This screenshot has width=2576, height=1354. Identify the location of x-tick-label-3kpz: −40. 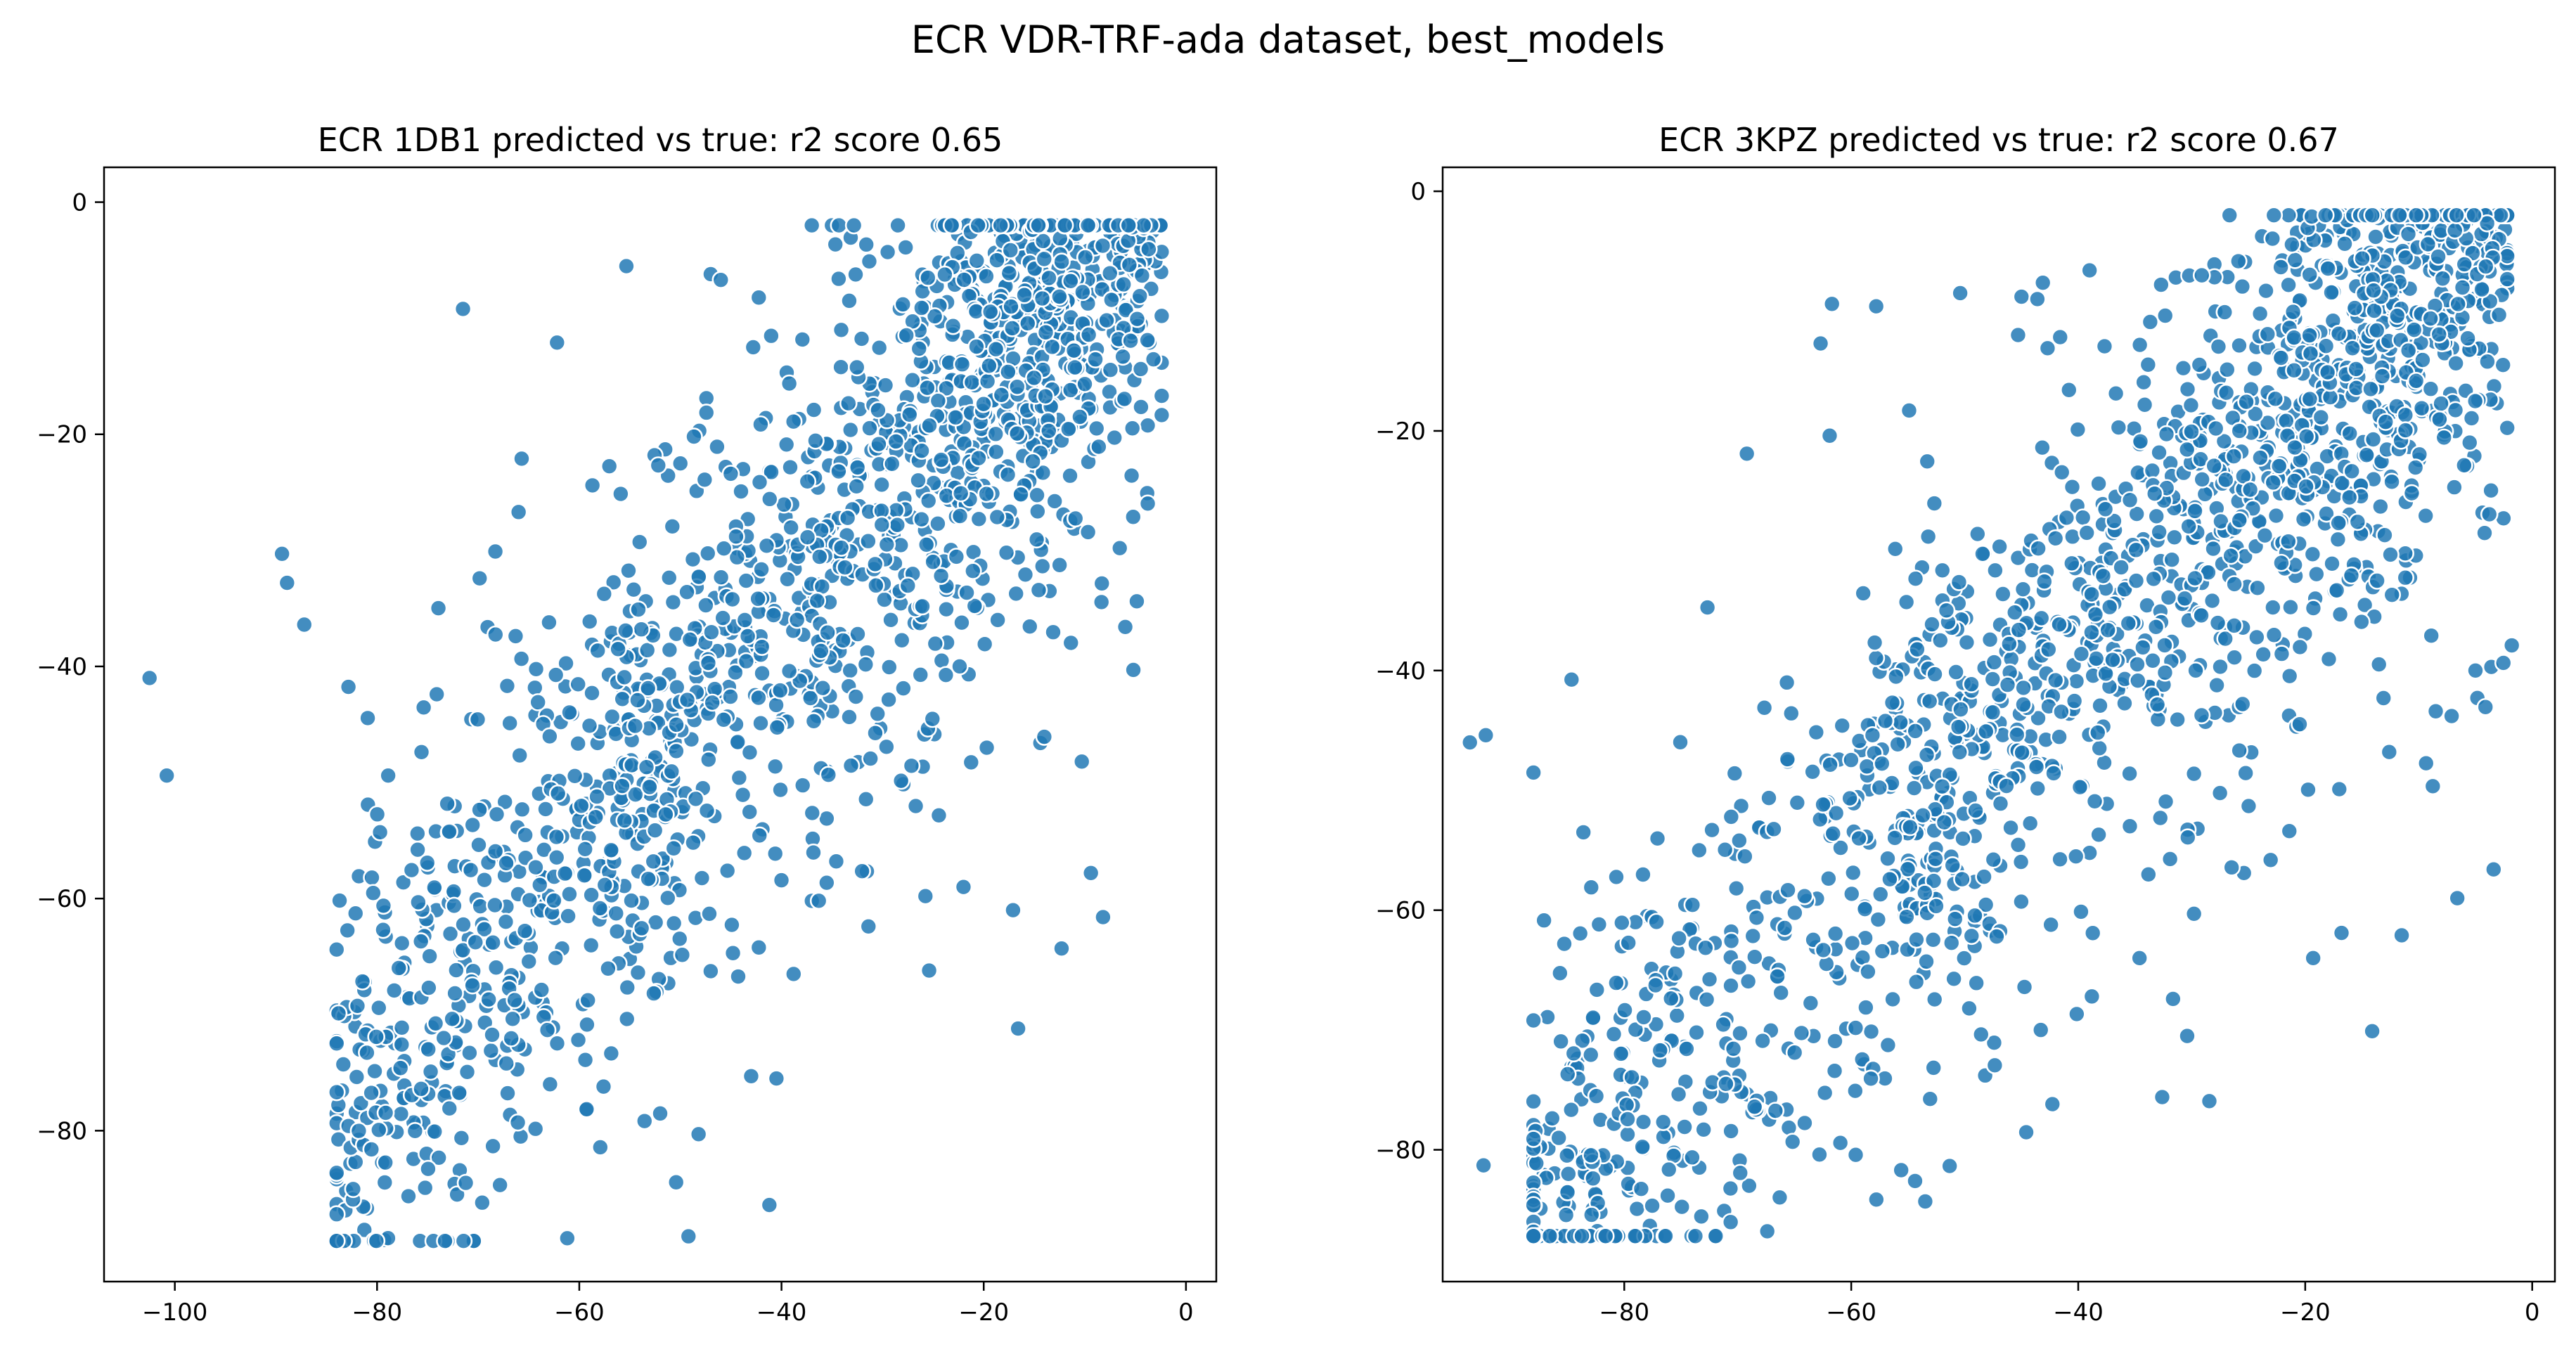
(2078, 1312).